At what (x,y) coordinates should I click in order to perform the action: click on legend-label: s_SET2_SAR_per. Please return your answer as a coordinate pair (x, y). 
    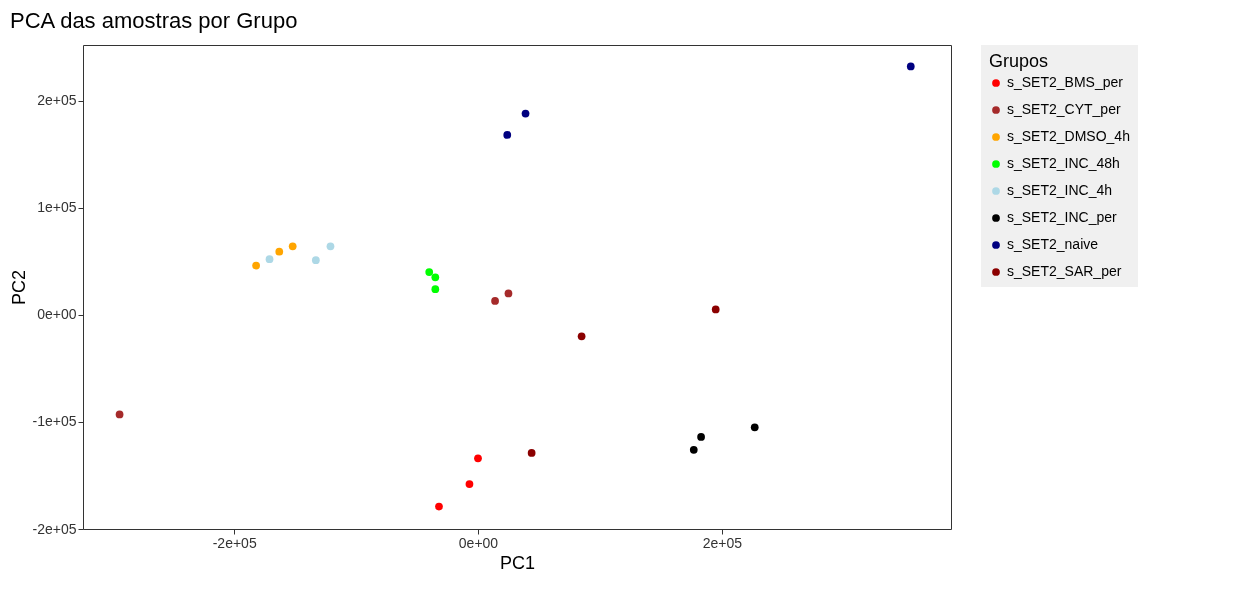
    Looking at the image, I should click on (1064, 271).